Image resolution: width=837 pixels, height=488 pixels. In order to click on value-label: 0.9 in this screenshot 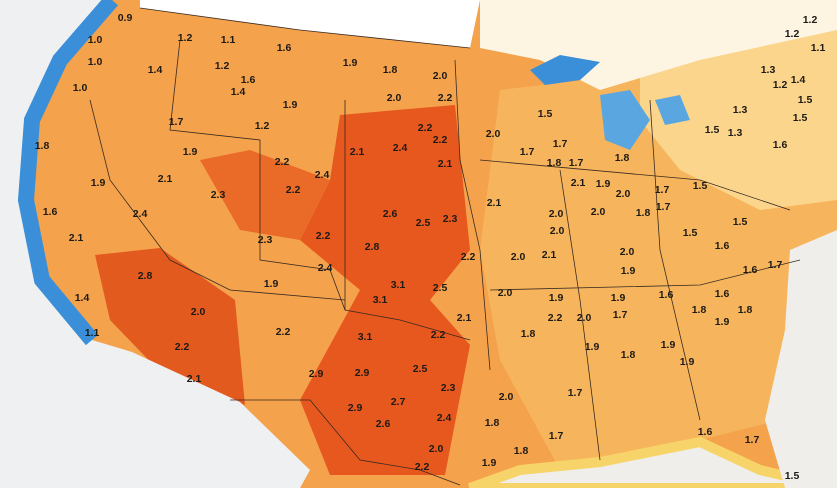, I will do `click(125, 18)`.